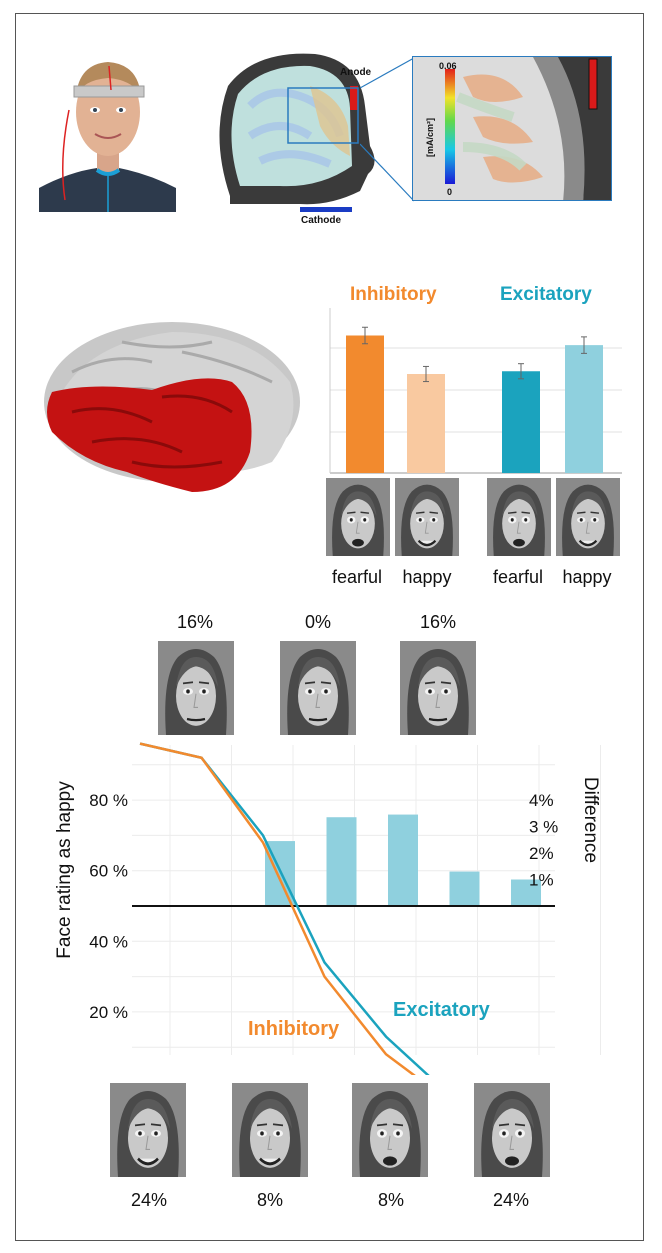 The height and width of the screenshot is (1253, 662). Describe the element at coordinates (357, 577) in the screenshot. I see `face-label-inh-fearful: fearful` at that location.